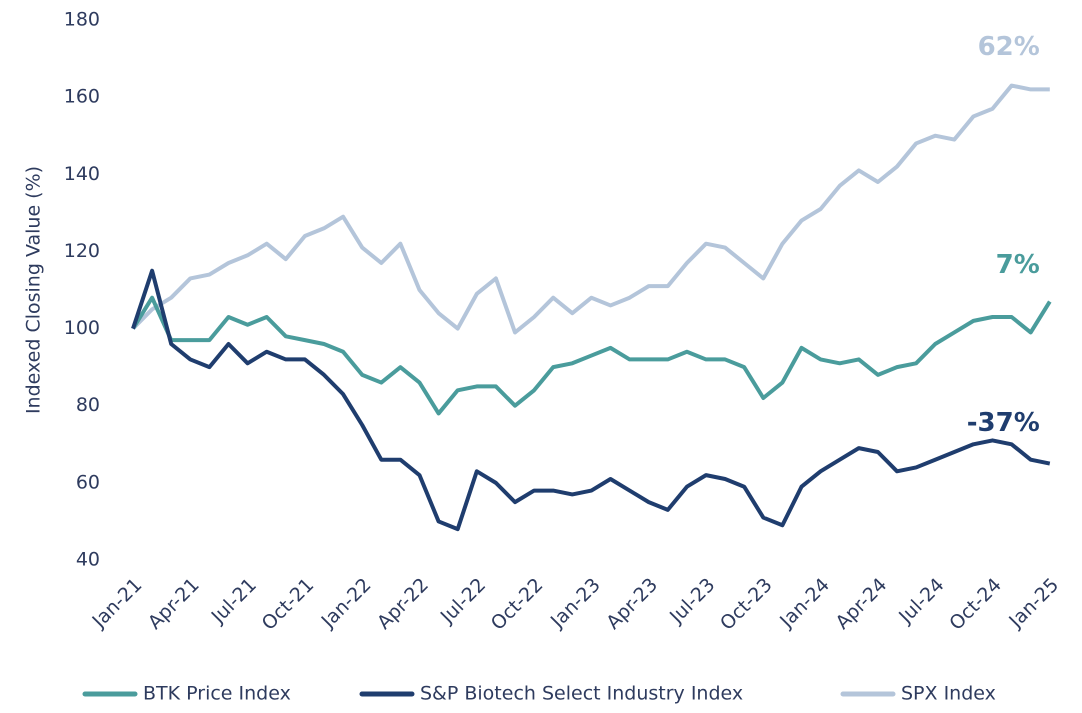  Describe the element at coordinates (692, 601) in the screenshot. I see `x-tick-label: Jul-23` at that location.